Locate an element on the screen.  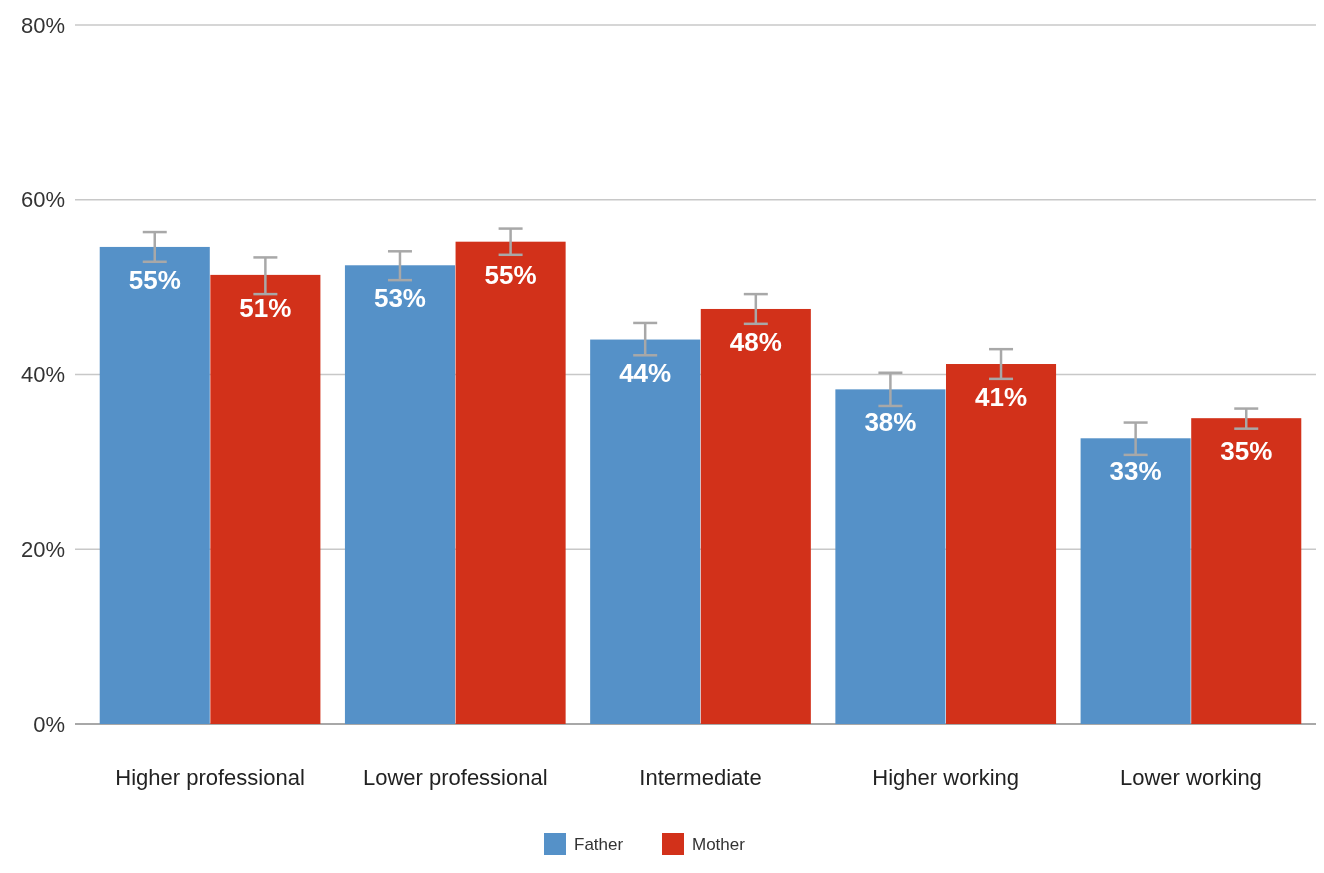
y-tick-label: 20% is located at coordinates (42, 549).